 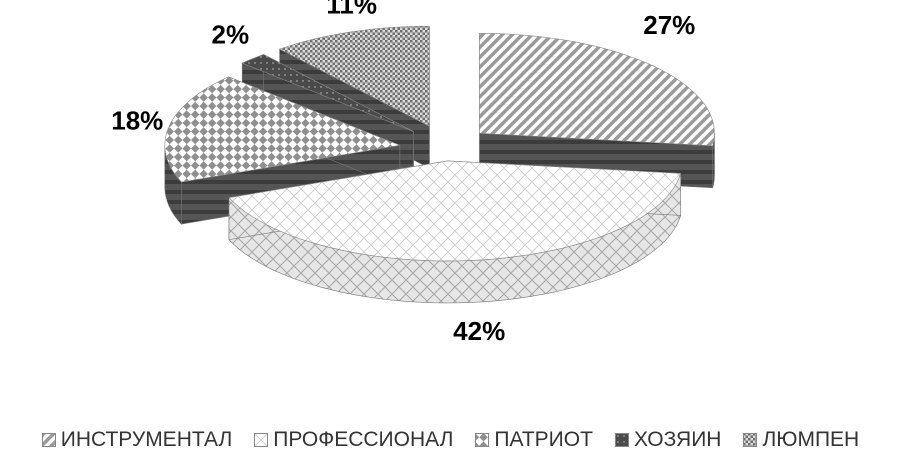 What do you see at coordinates (479, 331) in the screenshot?
I see `data-label-professional: 42%` at bounding box center [479, 331].